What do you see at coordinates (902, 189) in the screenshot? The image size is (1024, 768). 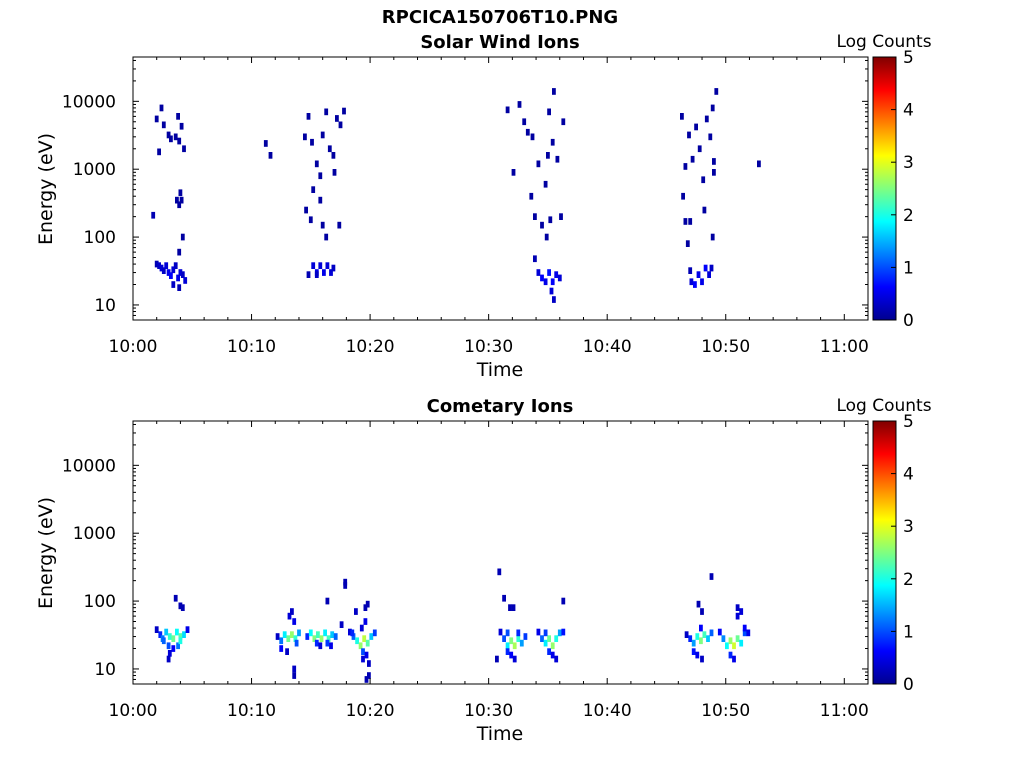 I see `colorbar-ticks: 0 1 2 3 4 5` at bounding box center [902, 189].